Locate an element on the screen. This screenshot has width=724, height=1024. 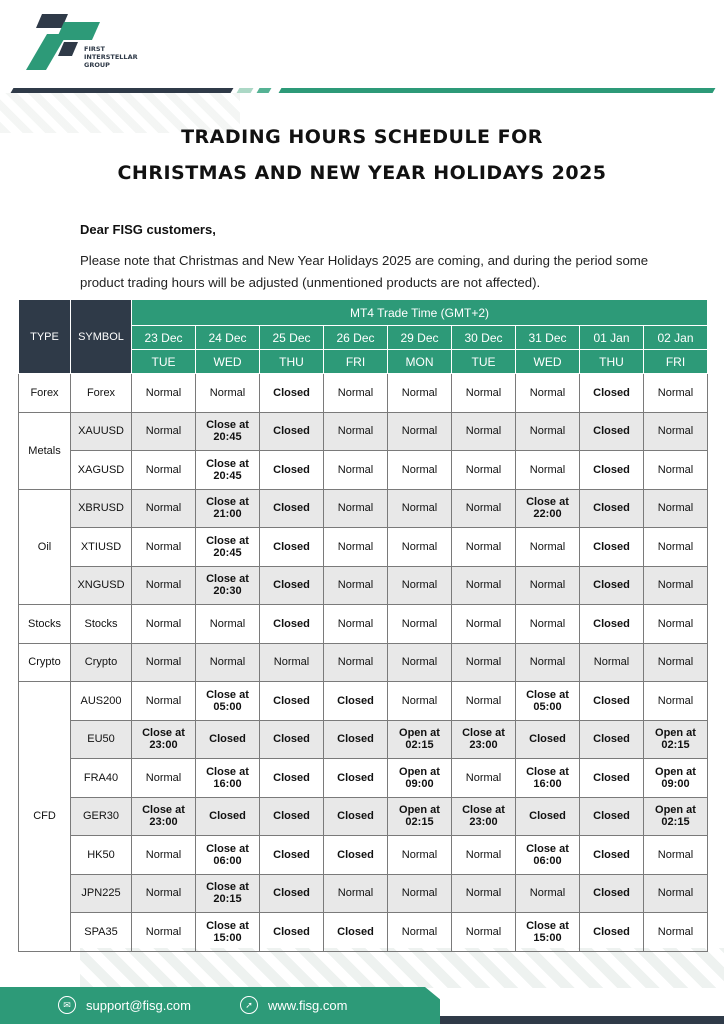
schedule-cell: Close at 20:45 is located at coordinates (227, 431).